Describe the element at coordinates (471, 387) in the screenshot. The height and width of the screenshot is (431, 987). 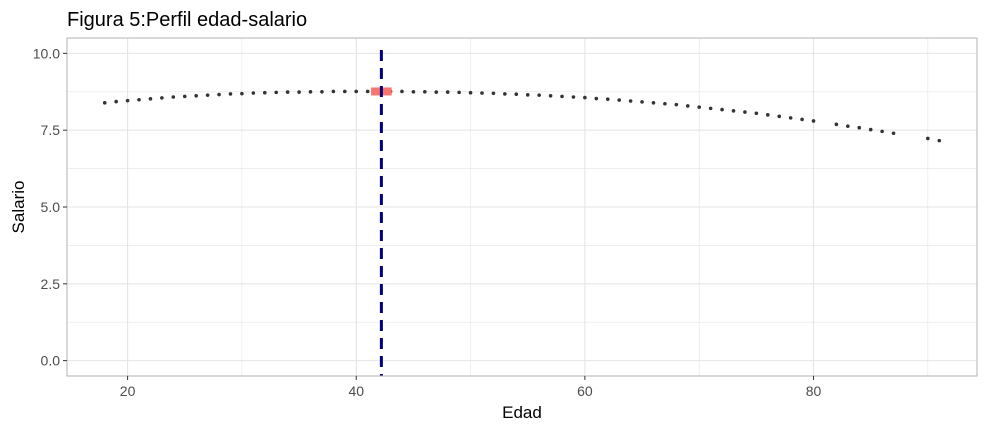
I see `x-axis-ticks: 20 40 60 80` at that location.